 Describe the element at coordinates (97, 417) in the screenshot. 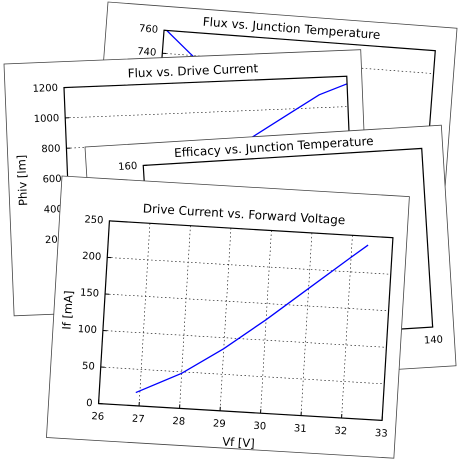

I see `x-tick-label: 26` at that location.